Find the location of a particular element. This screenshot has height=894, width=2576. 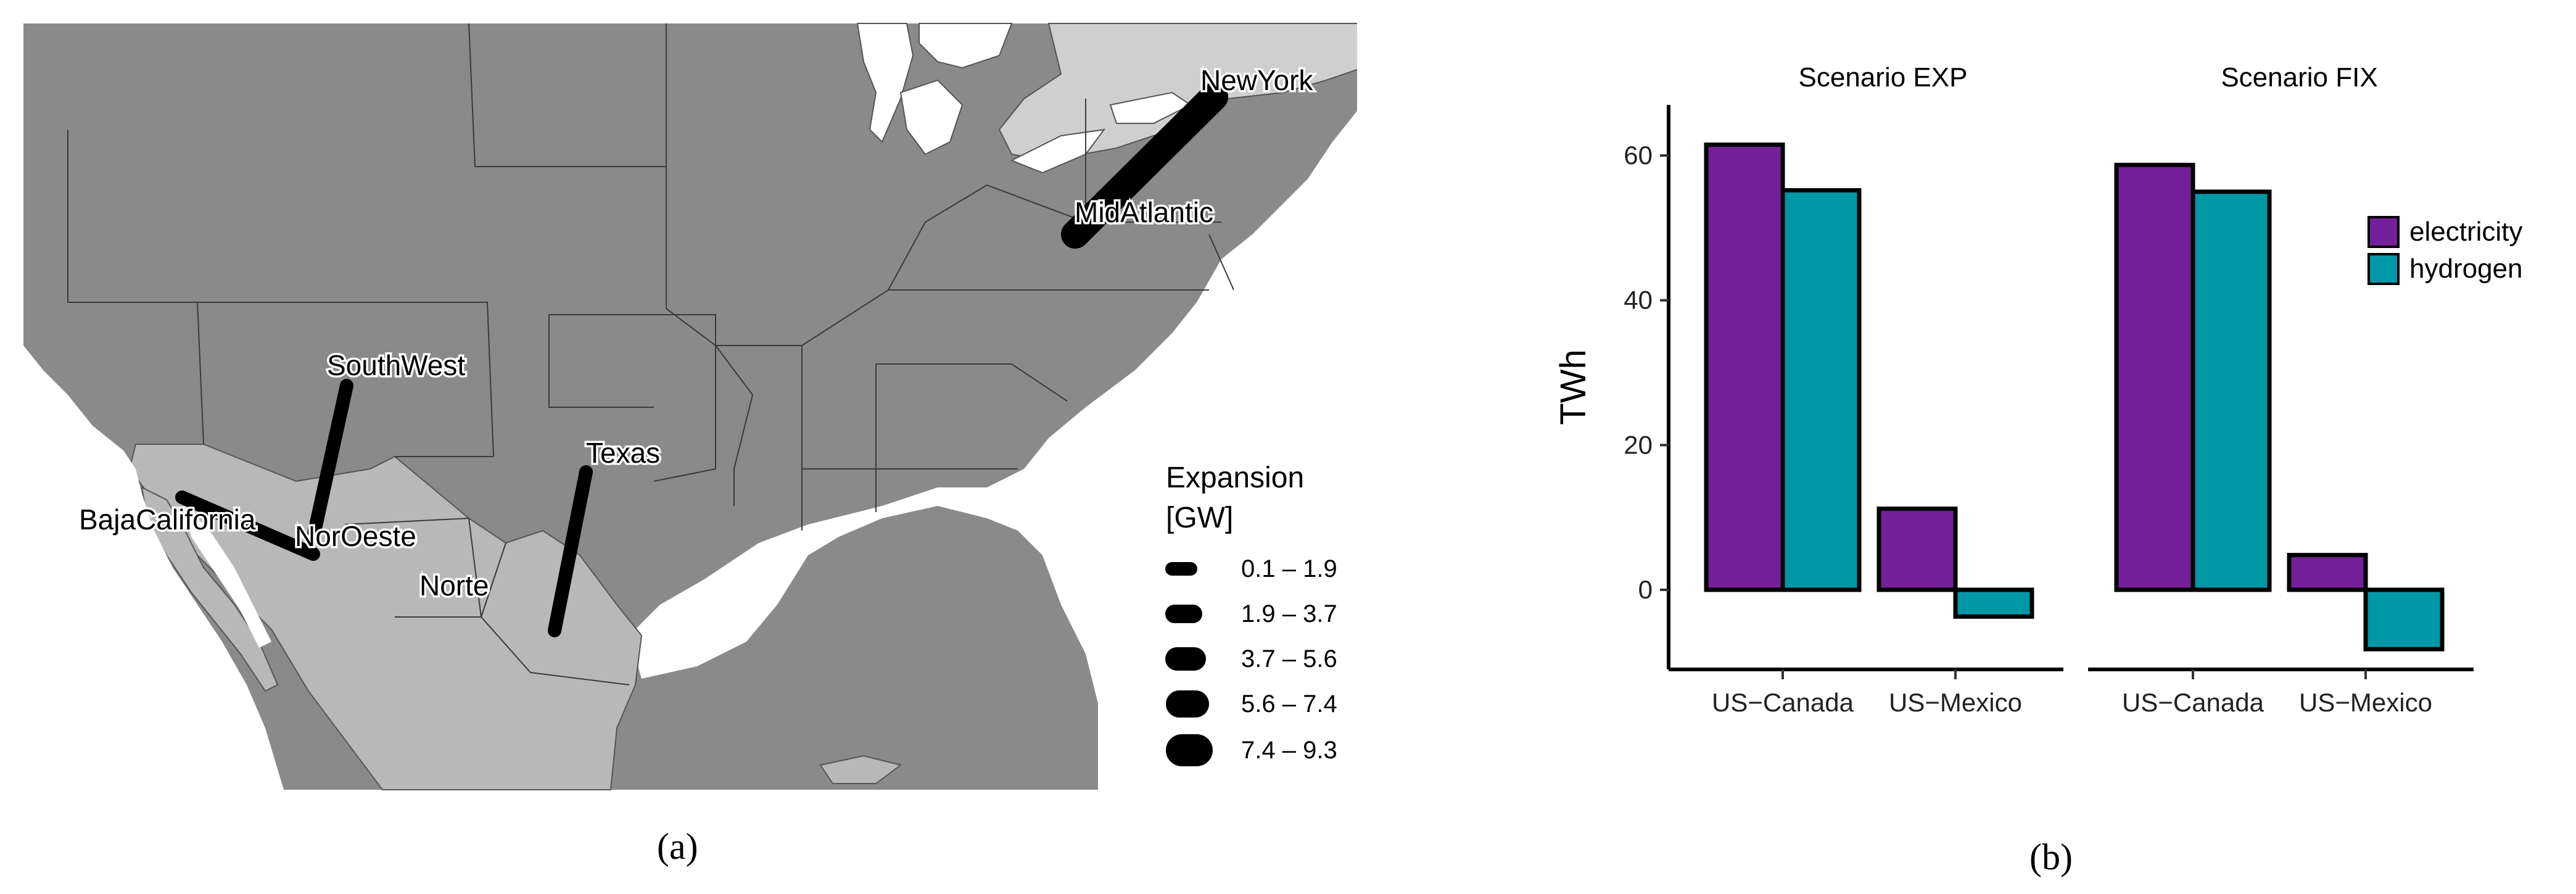

legend-range-5: 7.4 – 9.3 is located at coordinates (1289, 750).